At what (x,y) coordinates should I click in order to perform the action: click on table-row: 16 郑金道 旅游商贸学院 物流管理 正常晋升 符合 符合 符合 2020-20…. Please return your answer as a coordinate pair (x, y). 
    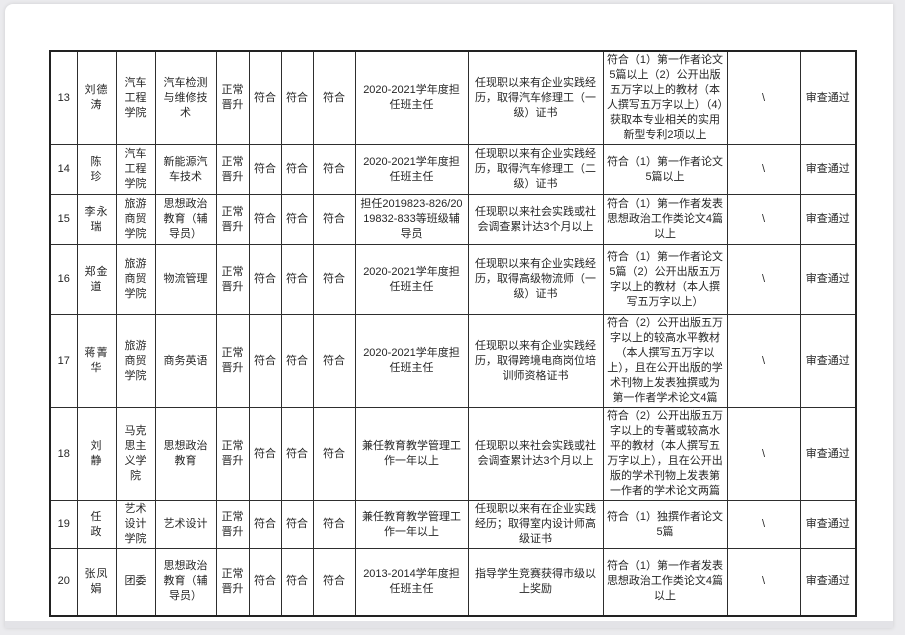
    Looking at the image, I should click on (453, 279).